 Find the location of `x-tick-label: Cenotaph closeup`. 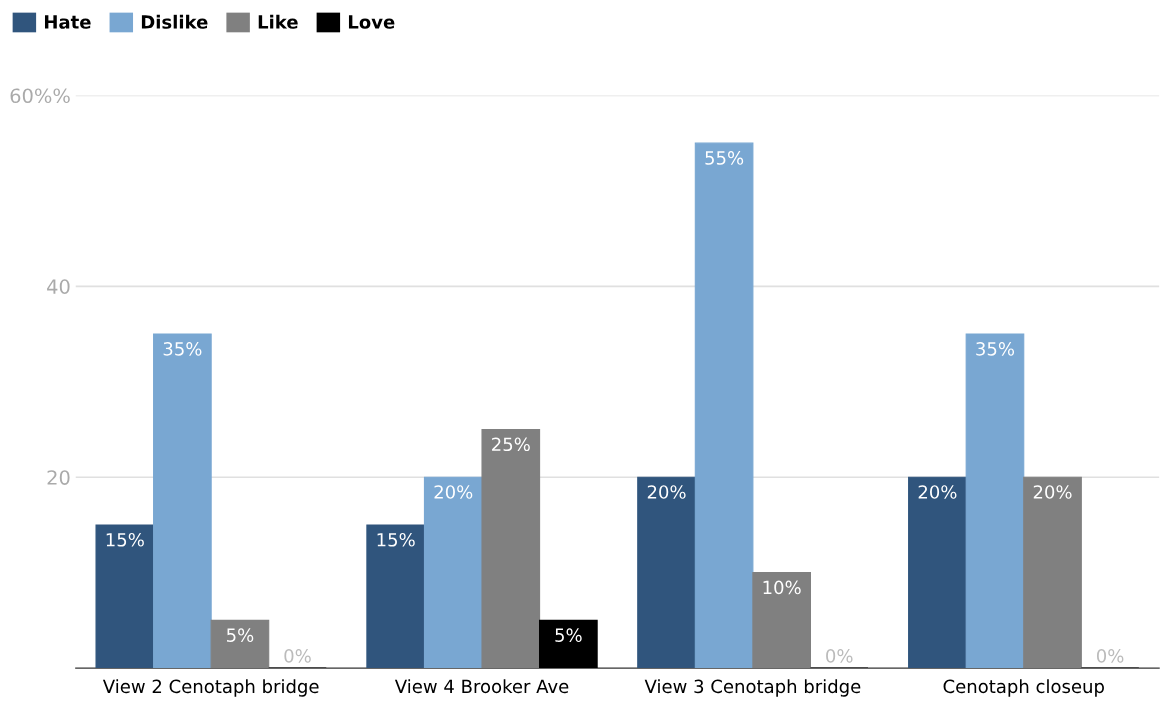

x-tick-label: Cenotaph closeup is located at coordinates (1023, 688).